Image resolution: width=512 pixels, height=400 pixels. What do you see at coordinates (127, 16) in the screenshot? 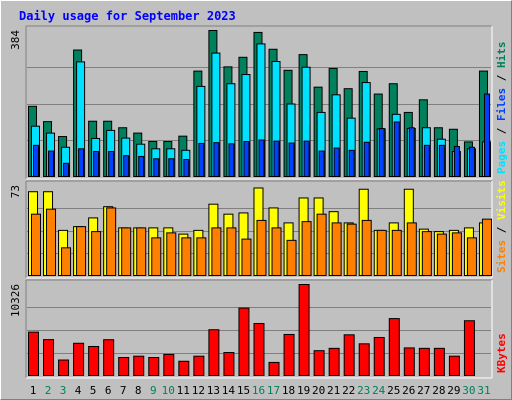
I see `chart-title: Daily usage for September 2023` at bounding box center [127, 16].